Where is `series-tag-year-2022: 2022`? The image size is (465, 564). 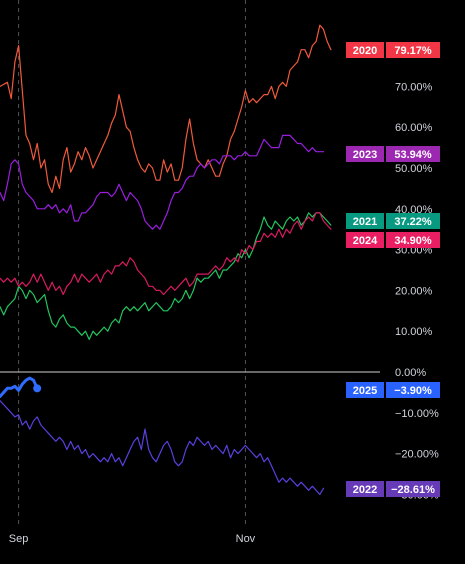 series-tag-year-2022: 2022 is located at coordinates (365, 490).